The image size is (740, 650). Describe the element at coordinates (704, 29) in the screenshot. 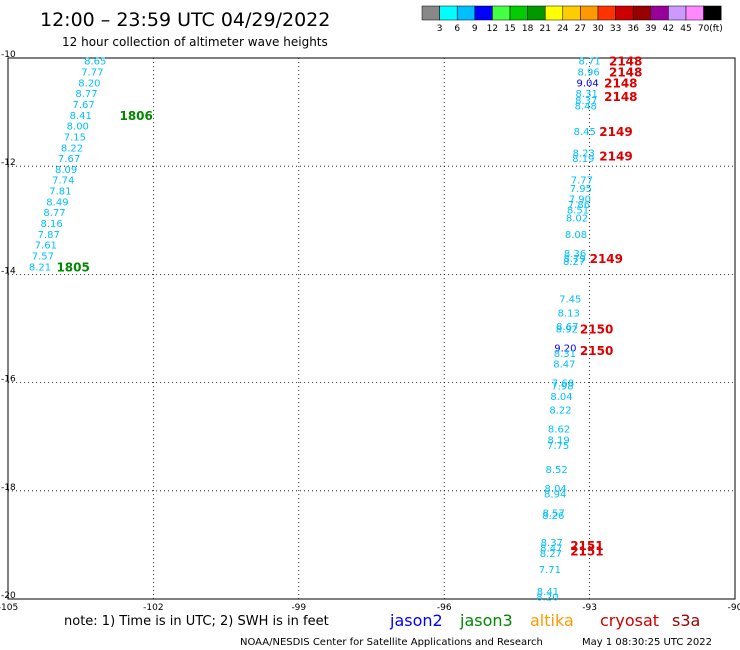

I see `color-scale-label: 70` at that location.